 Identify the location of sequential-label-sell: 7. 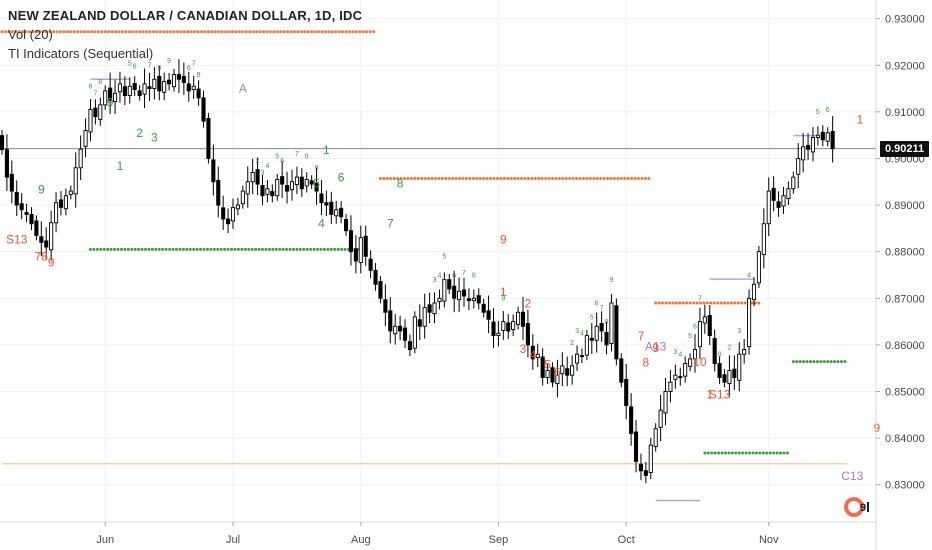
(641, 336).